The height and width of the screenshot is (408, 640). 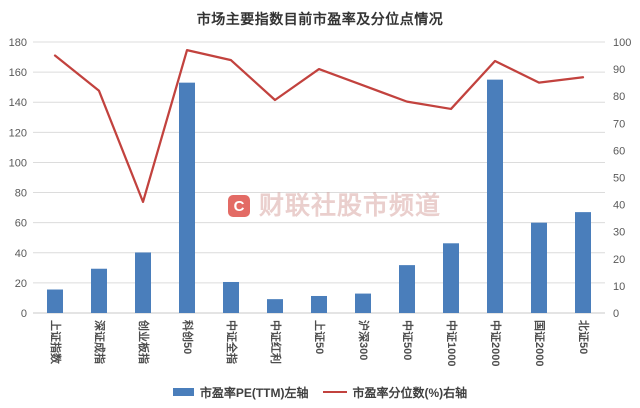 What do you see at coordinates (619, 151) in the screenshot?
I see `right-axis-tick-label: 60` at bounding box center [619, 151].